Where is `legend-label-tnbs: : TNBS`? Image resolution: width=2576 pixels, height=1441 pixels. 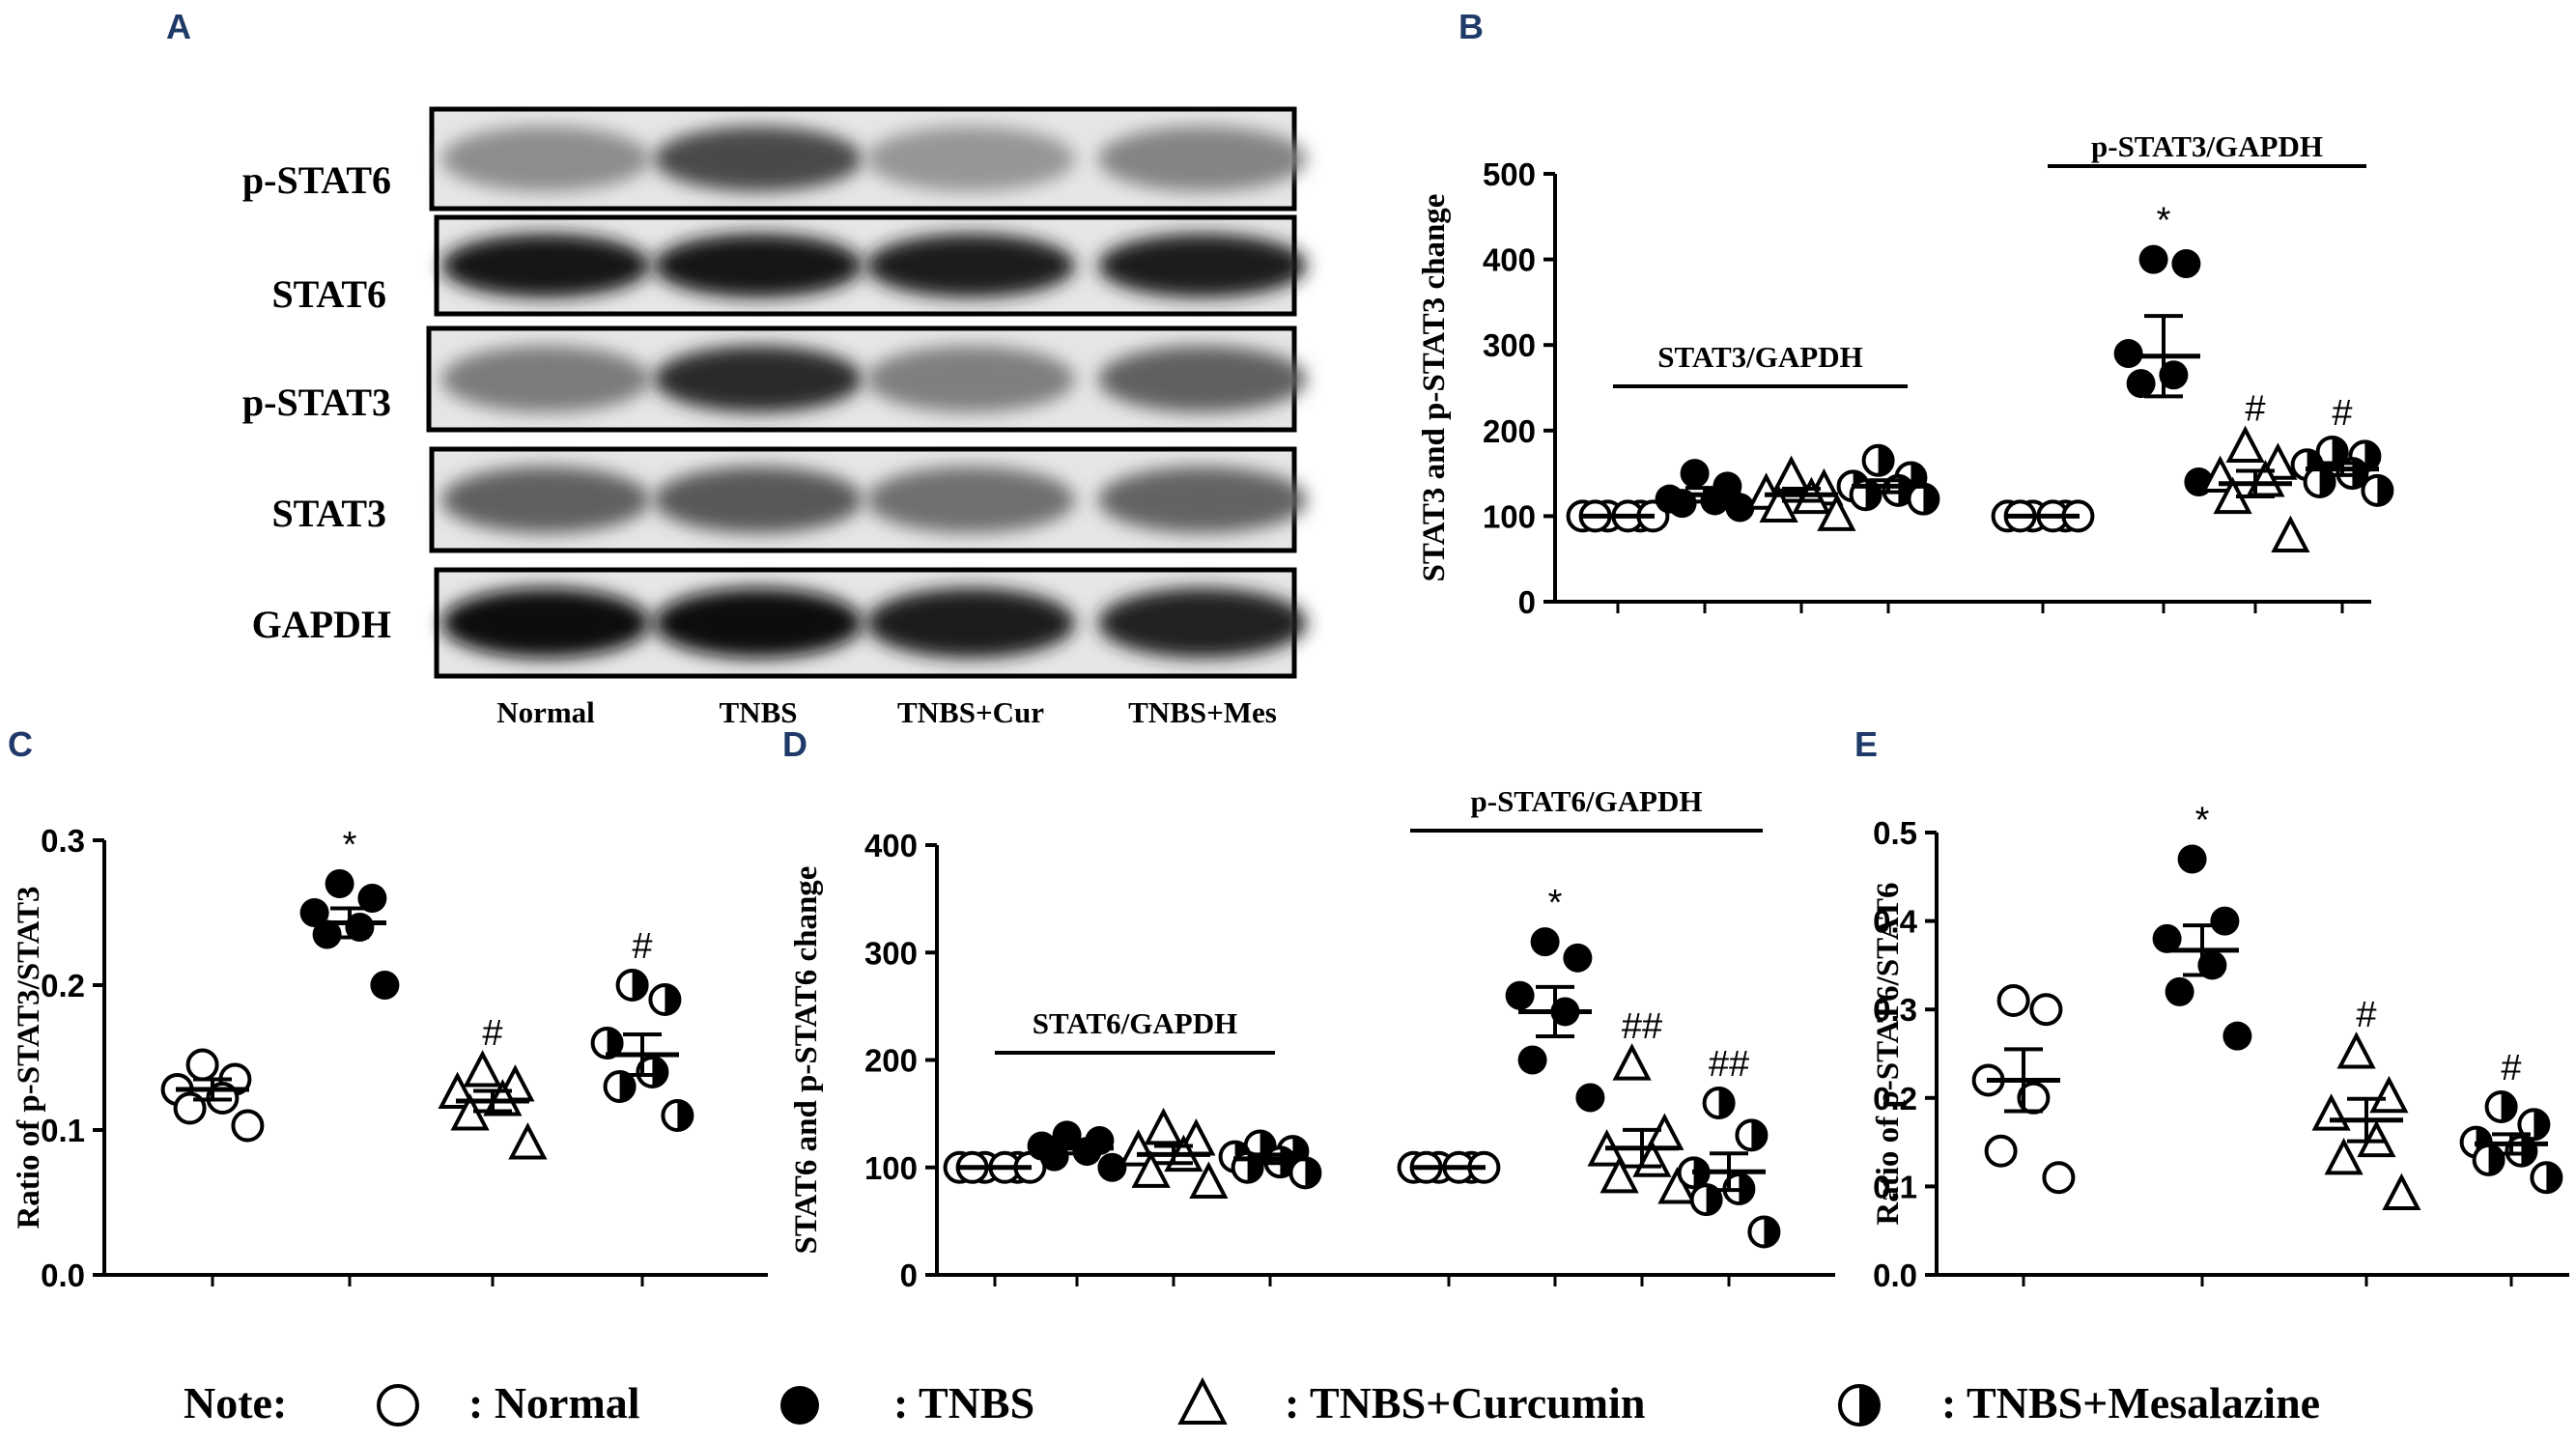
legend-label-tnbs: : TNBS is located at coordinates (963, 1402).